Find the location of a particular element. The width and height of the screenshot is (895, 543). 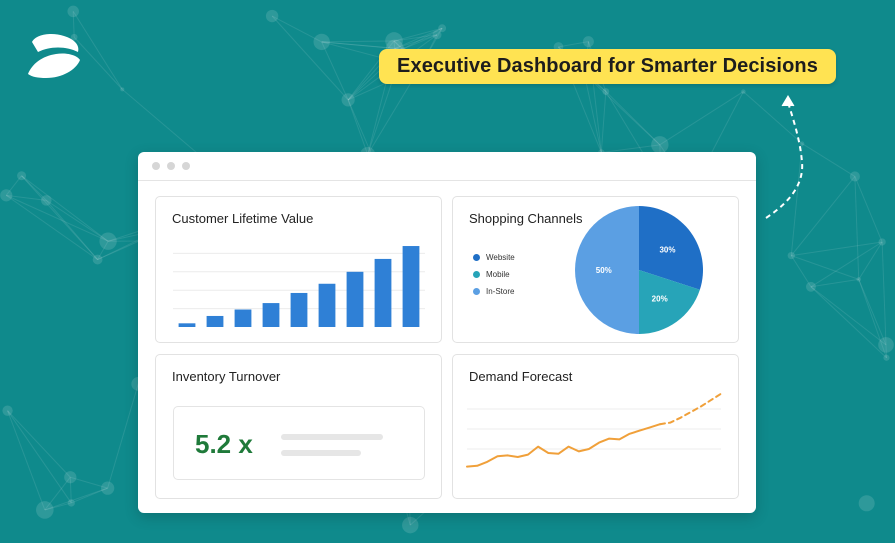

pie-slice-label: 50% is located at coordinates (604, 270).